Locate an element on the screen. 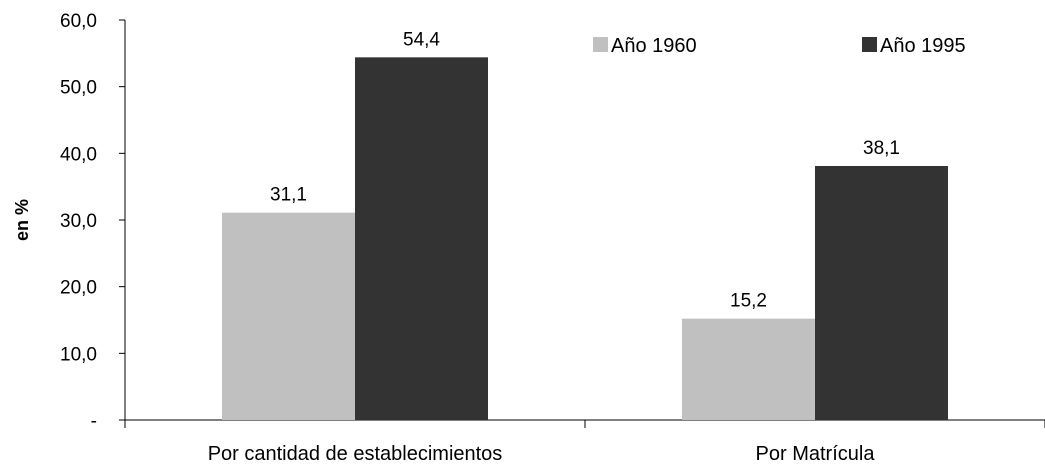 Image resolution: width=1045 pixels, height=466 pixels. y-tick-label: 40,0 is located at coordinates (78, 154).